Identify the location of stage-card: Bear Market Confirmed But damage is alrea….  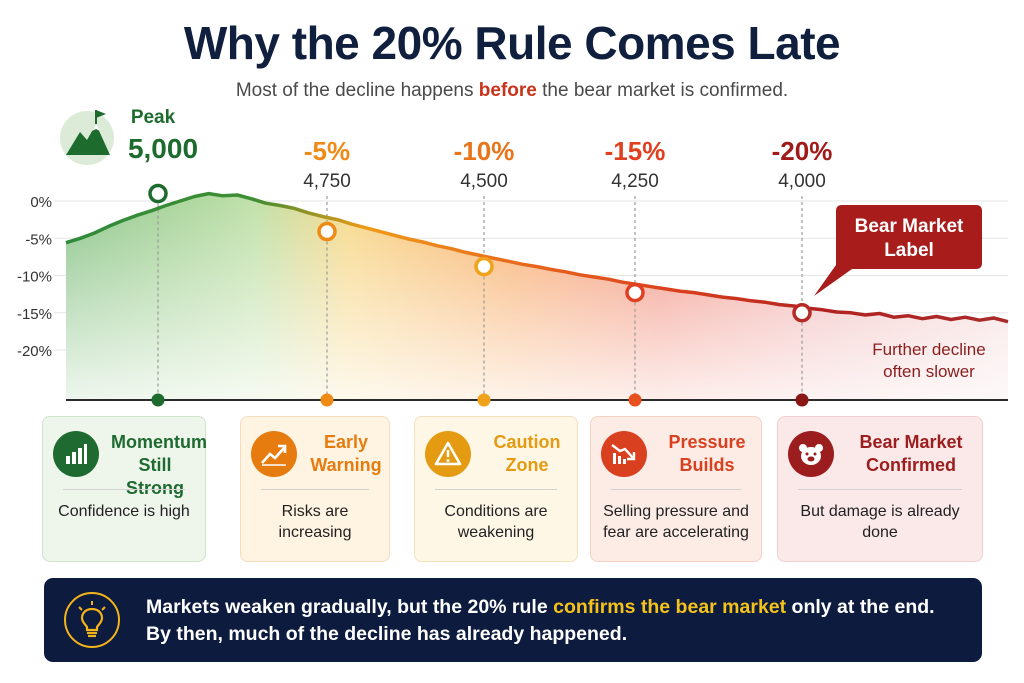
(880, 489).